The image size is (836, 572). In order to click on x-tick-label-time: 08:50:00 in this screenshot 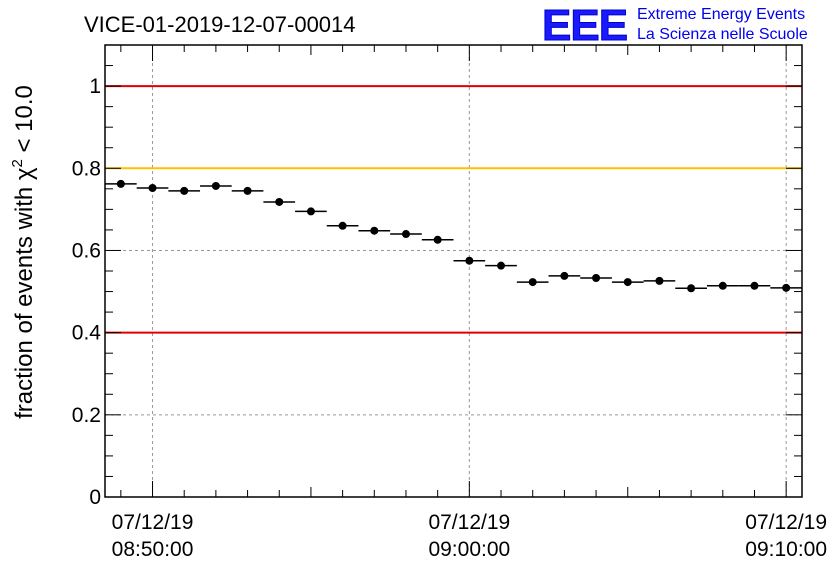, I will do `click(153, 549)`.